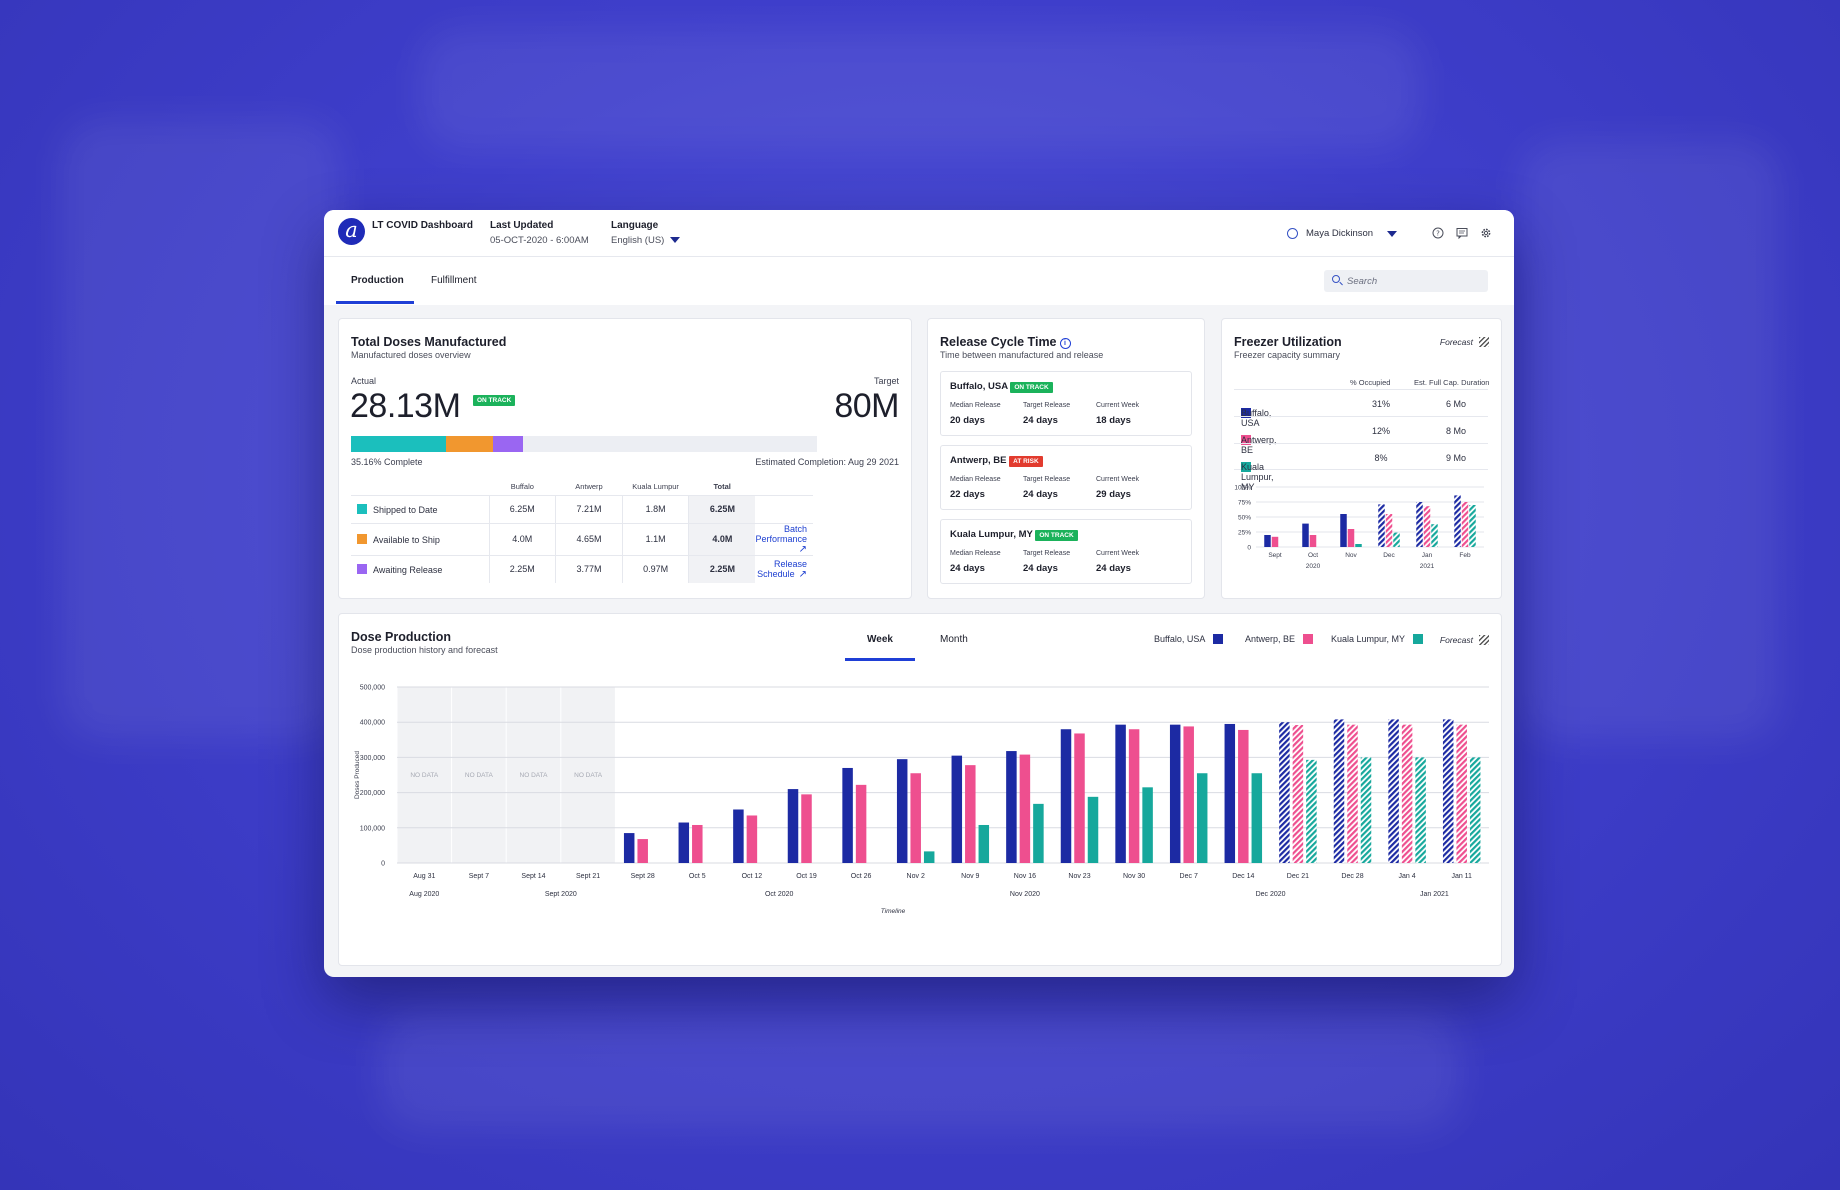 The height and width of the screenshot is (1190, 1840). Describe the element at coordinates (377, 280) in the screenshot. I see `tab-production: Production` at that location.